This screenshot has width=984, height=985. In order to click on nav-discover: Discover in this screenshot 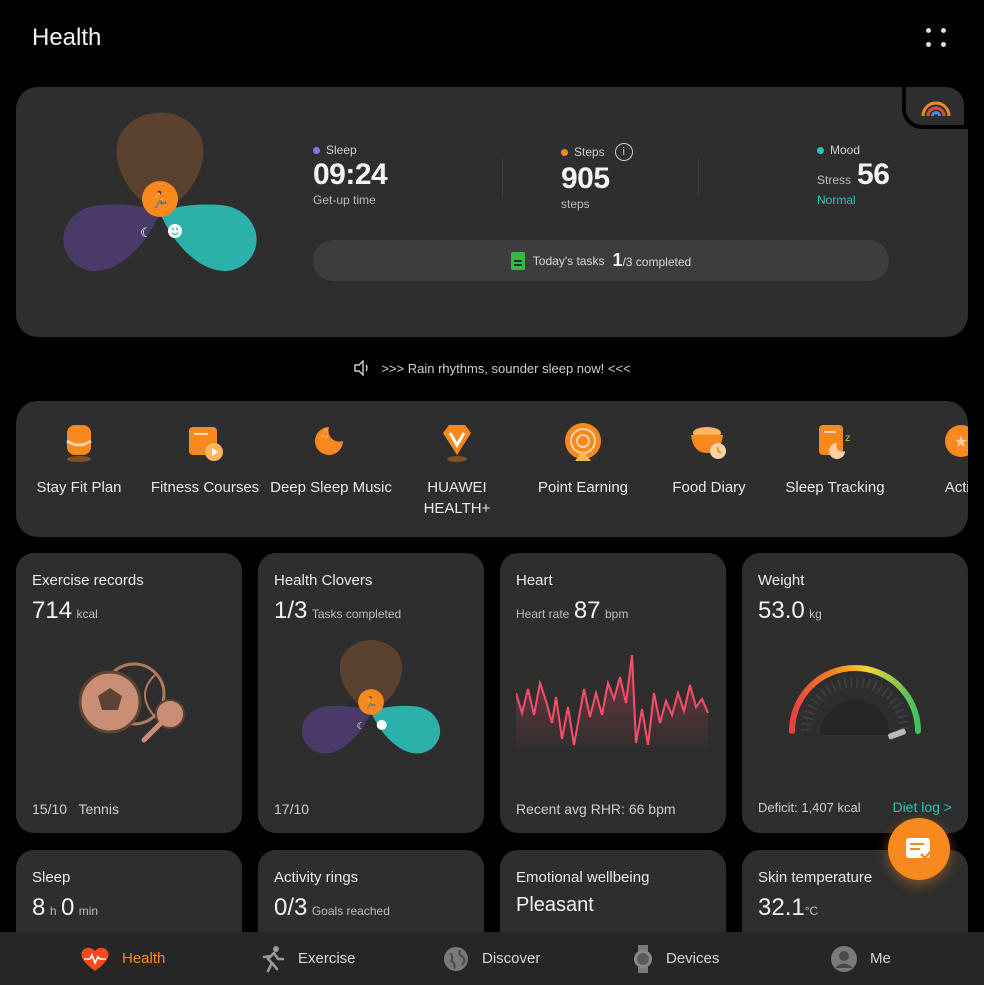, I will do `click(491, 958)`.